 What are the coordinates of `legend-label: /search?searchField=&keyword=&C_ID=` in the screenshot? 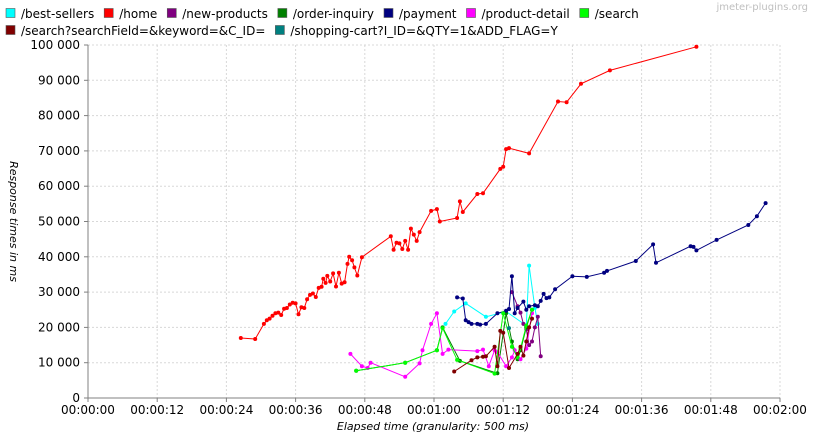 It's located at (143, 31).